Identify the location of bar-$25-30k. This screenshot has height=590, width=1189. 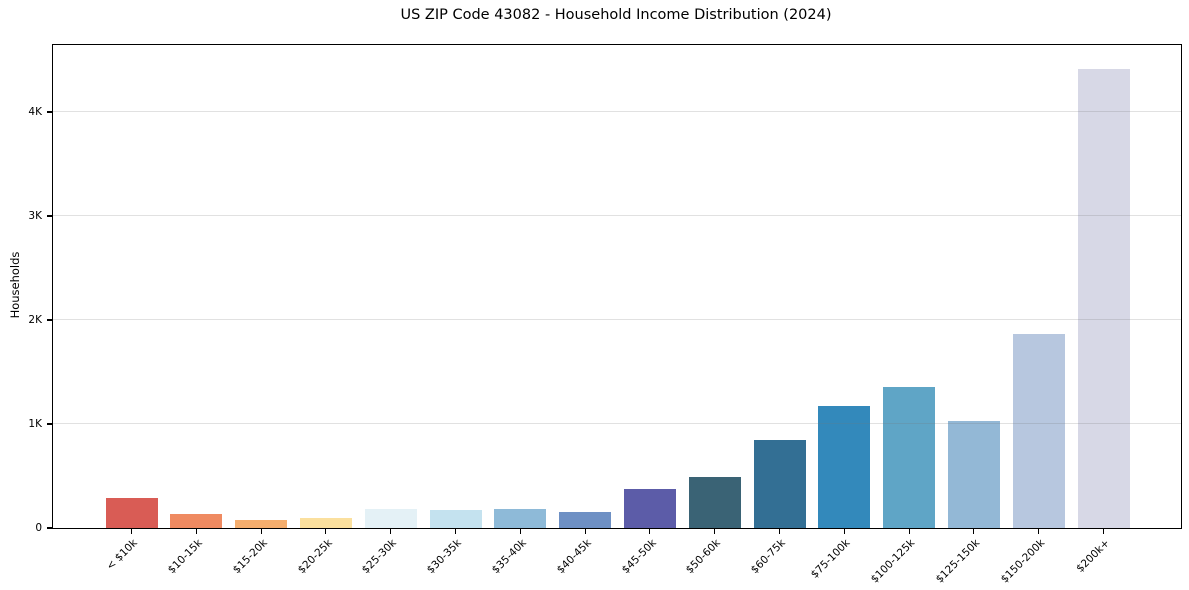
(390, 518).